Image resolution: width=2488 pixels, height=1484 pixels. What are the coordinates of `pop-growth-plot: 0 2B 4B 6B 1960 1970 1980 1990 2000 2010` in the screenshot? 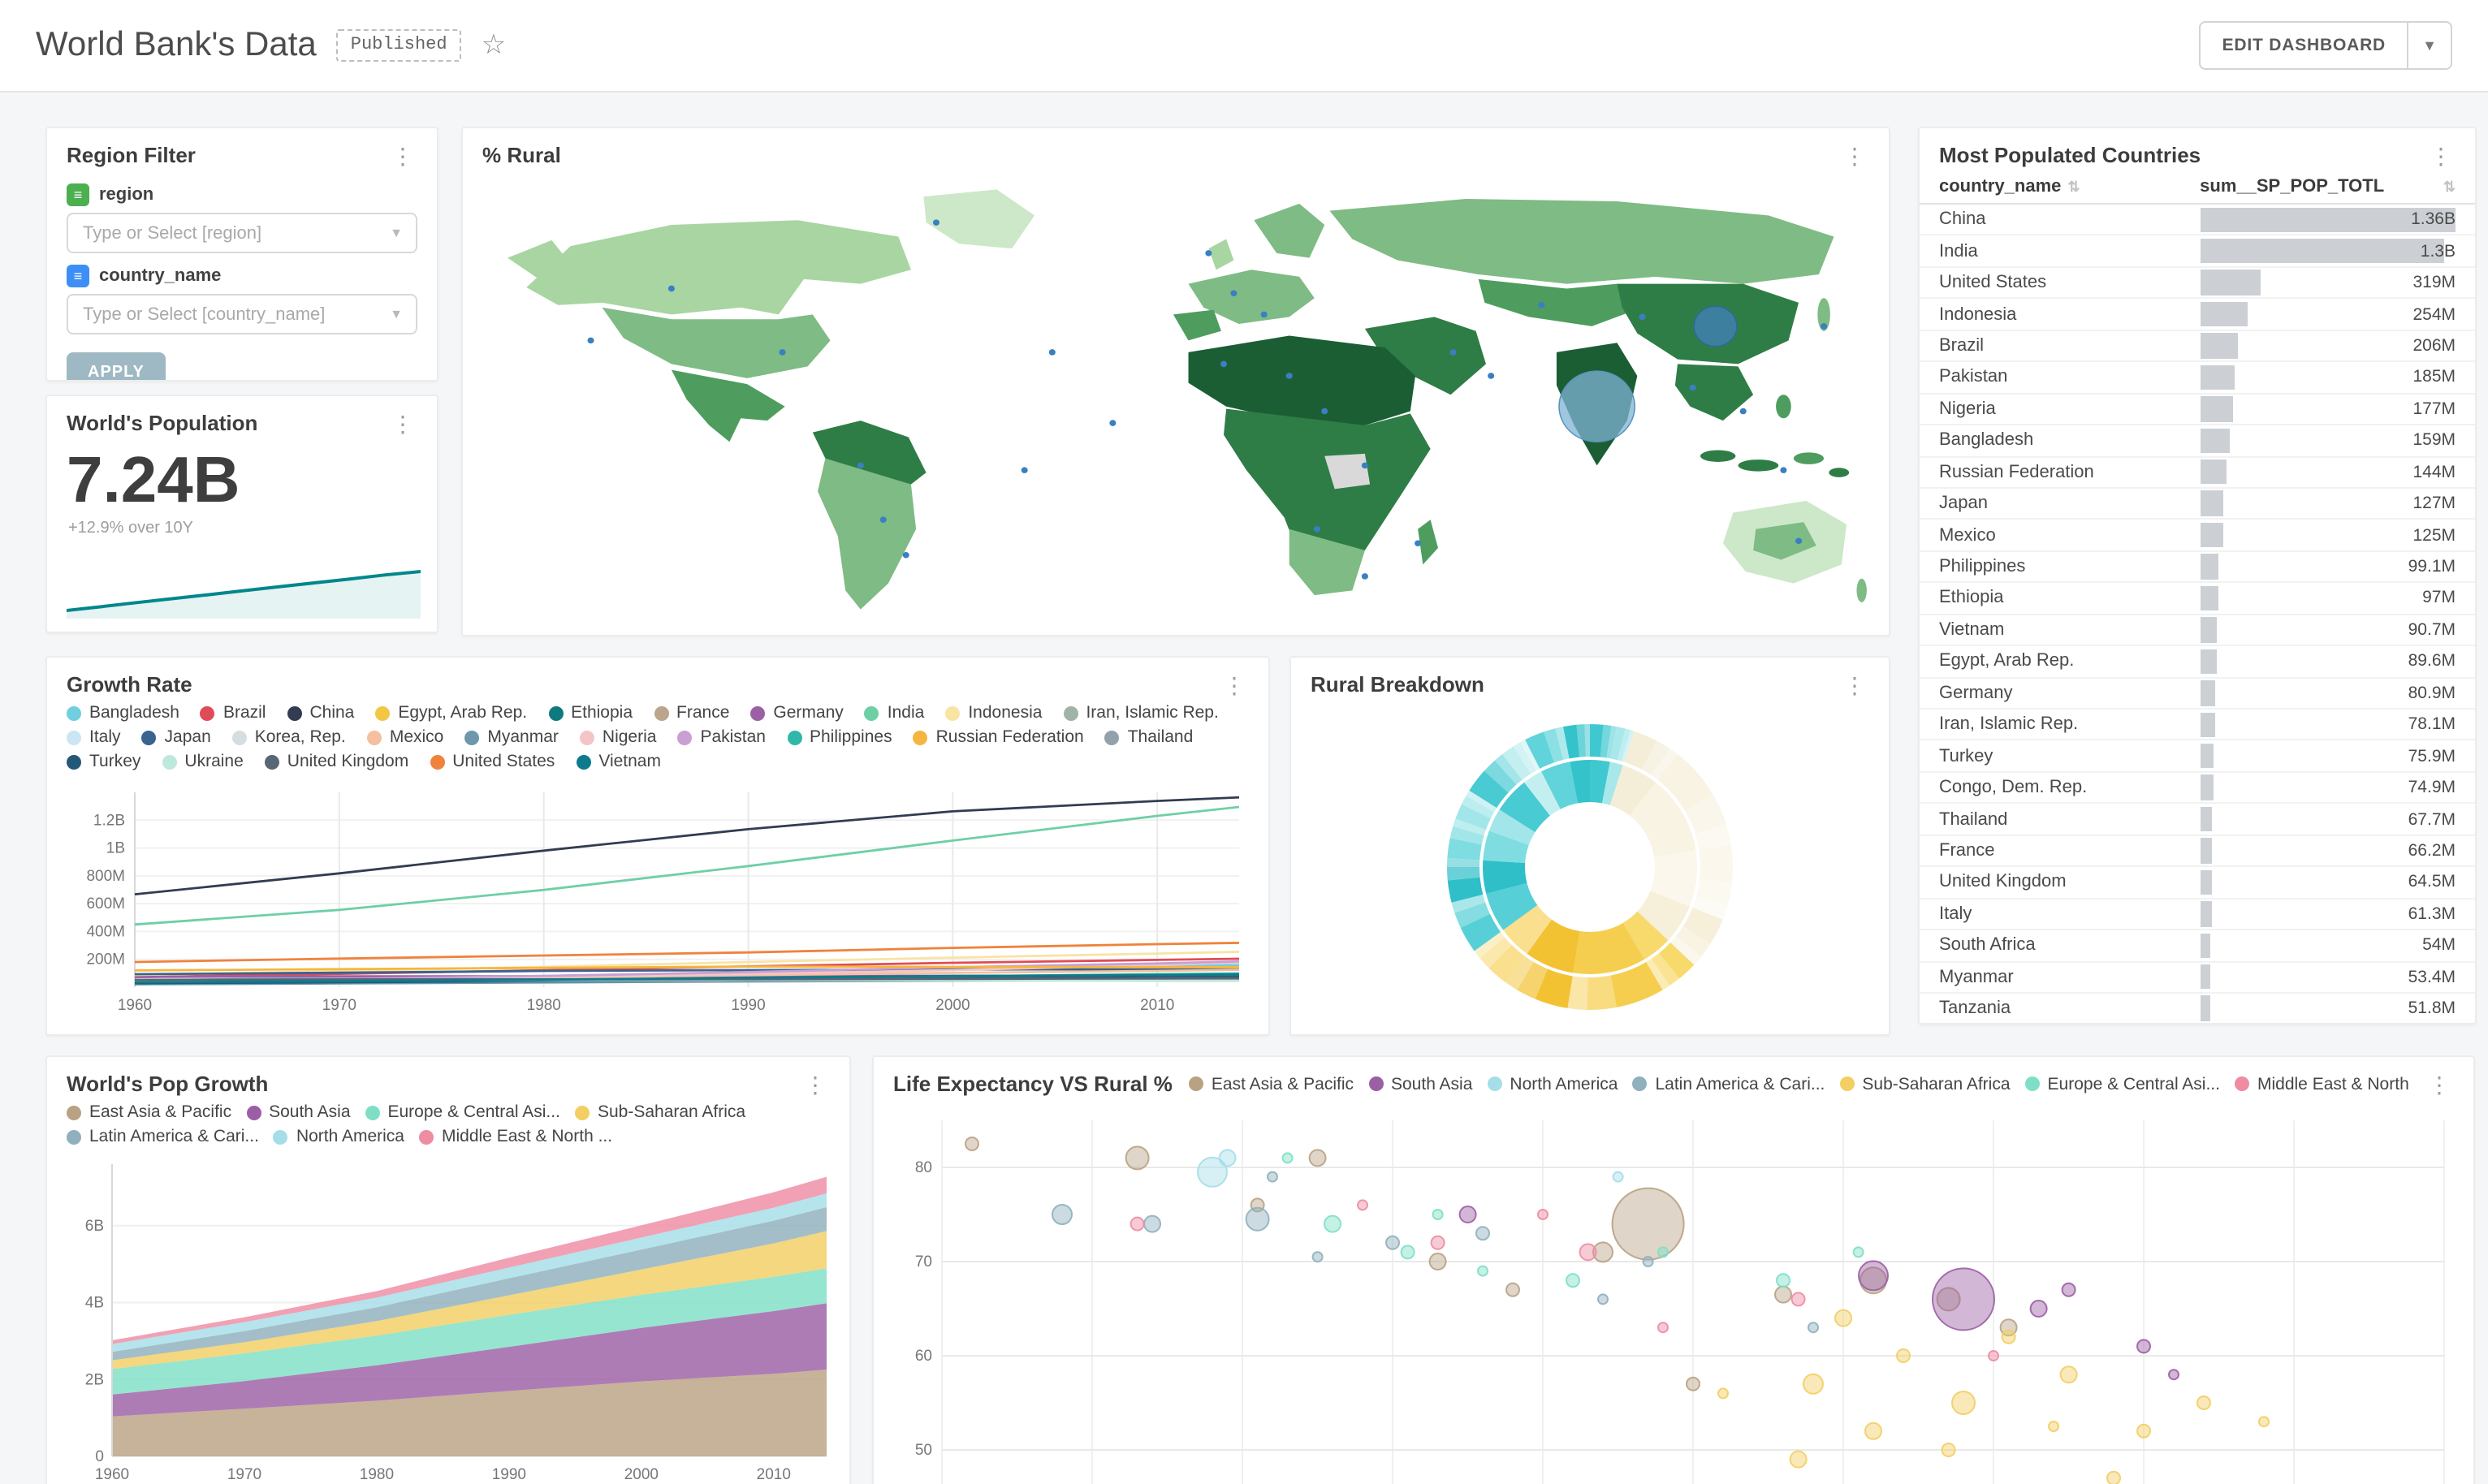 It's located at (448, 1318).